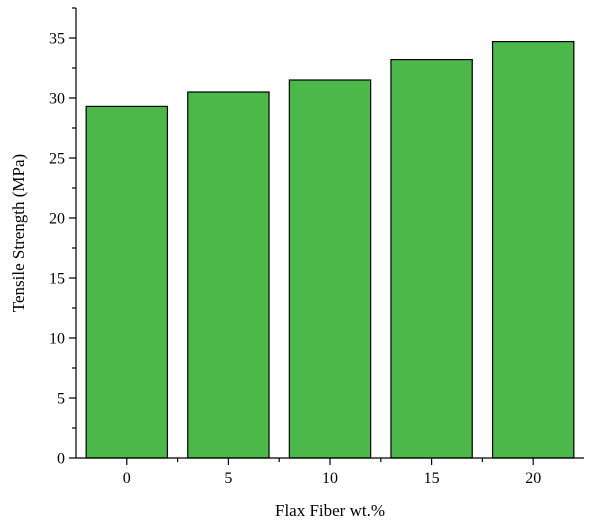  What do you see at coordinates (61, 459) in the screenshot?
I see `y-tick-label: 0` at bounding box center [61, 459].